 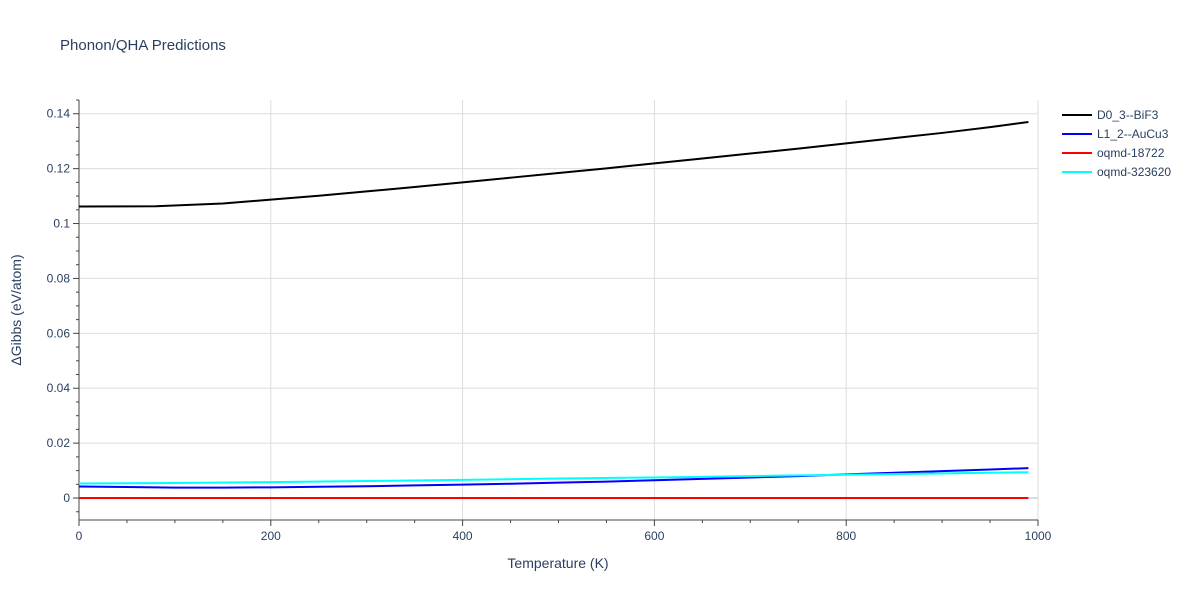 I want to click on y-tick-label: 0.1, so click(x=61, y=224).